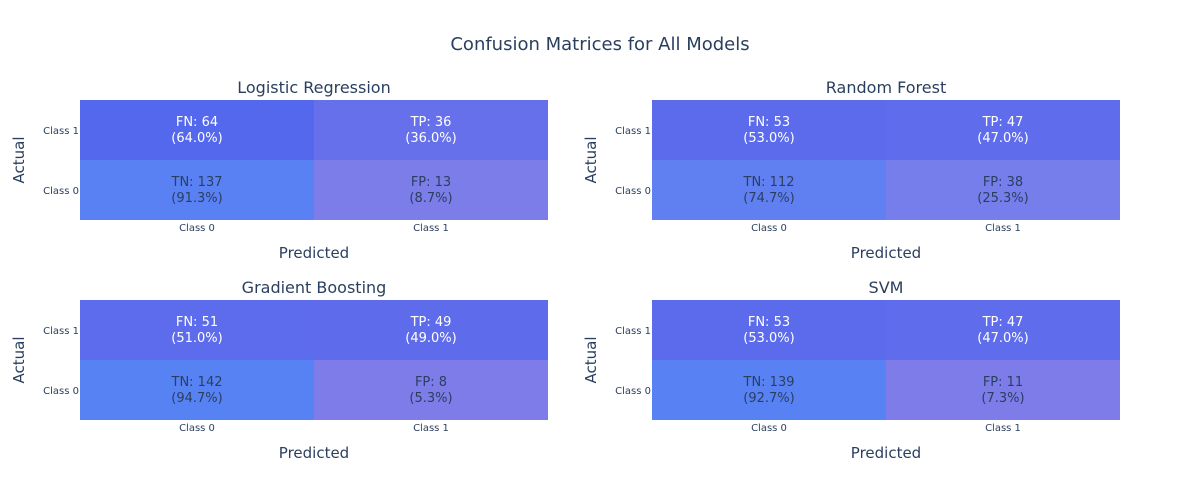 This screenshot has height=500, width=1200. What do you see at coordinates (599, 44) in the screenshot?
I see `figure-title: Confusion Matrices for All Models` at bounding box center [599, 44].